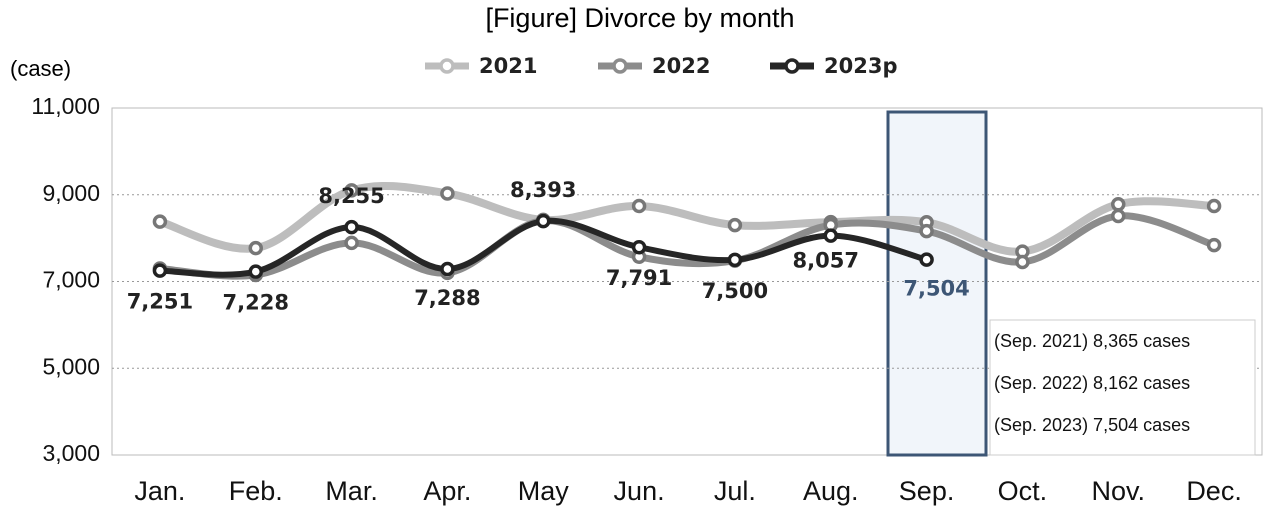 This screenshot has width=1278, height=516. I want to click on data-label: 7,251, so click(160, 302).